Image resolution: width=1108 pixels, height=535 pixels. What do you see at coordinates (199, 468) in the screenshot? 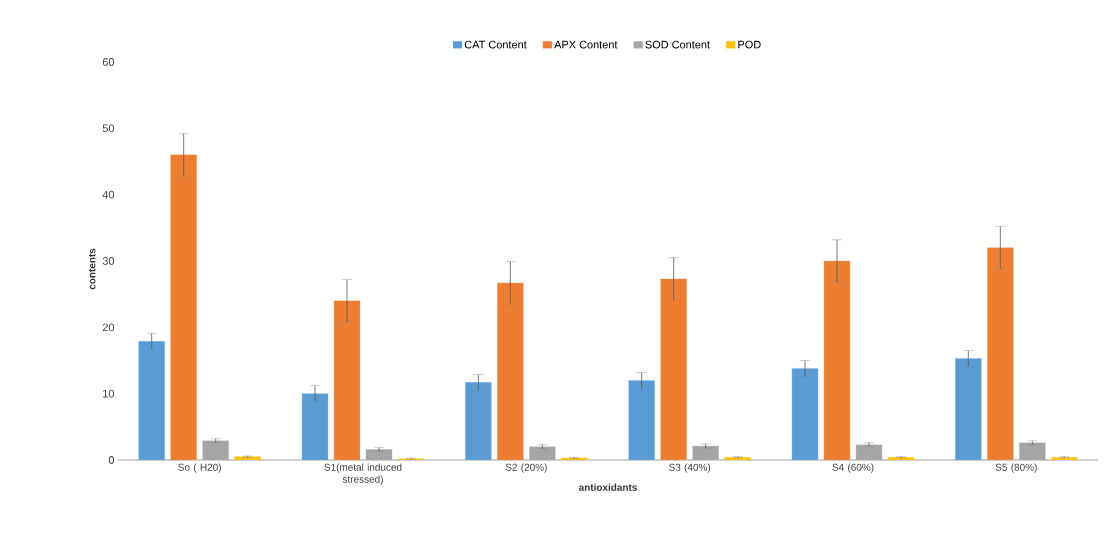
I see `x-tick-label: So ( H20)` at bounding box center [199, 468].